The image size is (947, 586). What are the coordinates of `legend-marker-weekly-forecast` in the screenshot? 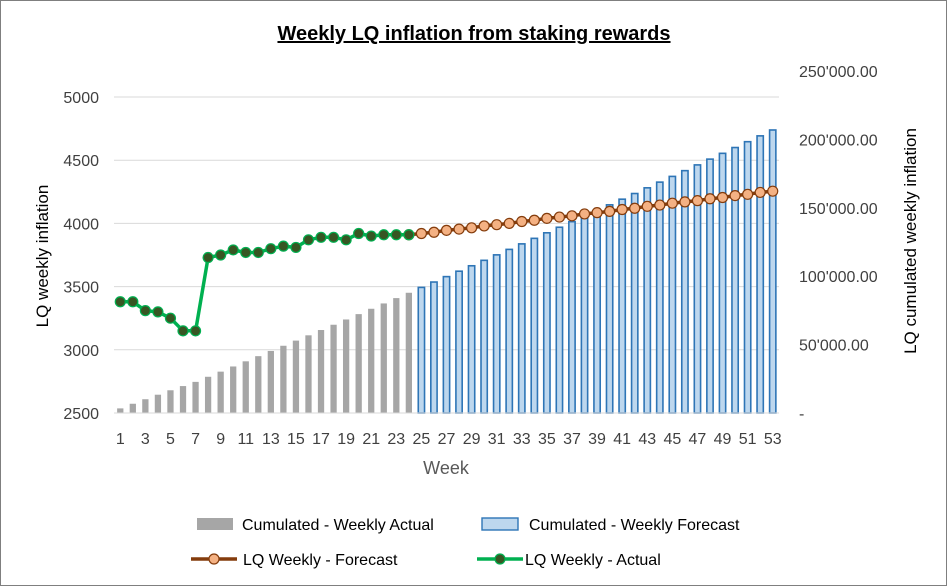 It's located at (214, 559).